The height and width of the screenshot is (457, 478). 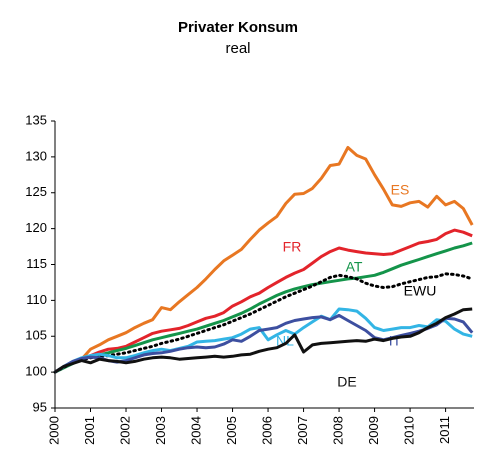 I want to click on x-tick-label: 2002, so click(x=124, y=430).